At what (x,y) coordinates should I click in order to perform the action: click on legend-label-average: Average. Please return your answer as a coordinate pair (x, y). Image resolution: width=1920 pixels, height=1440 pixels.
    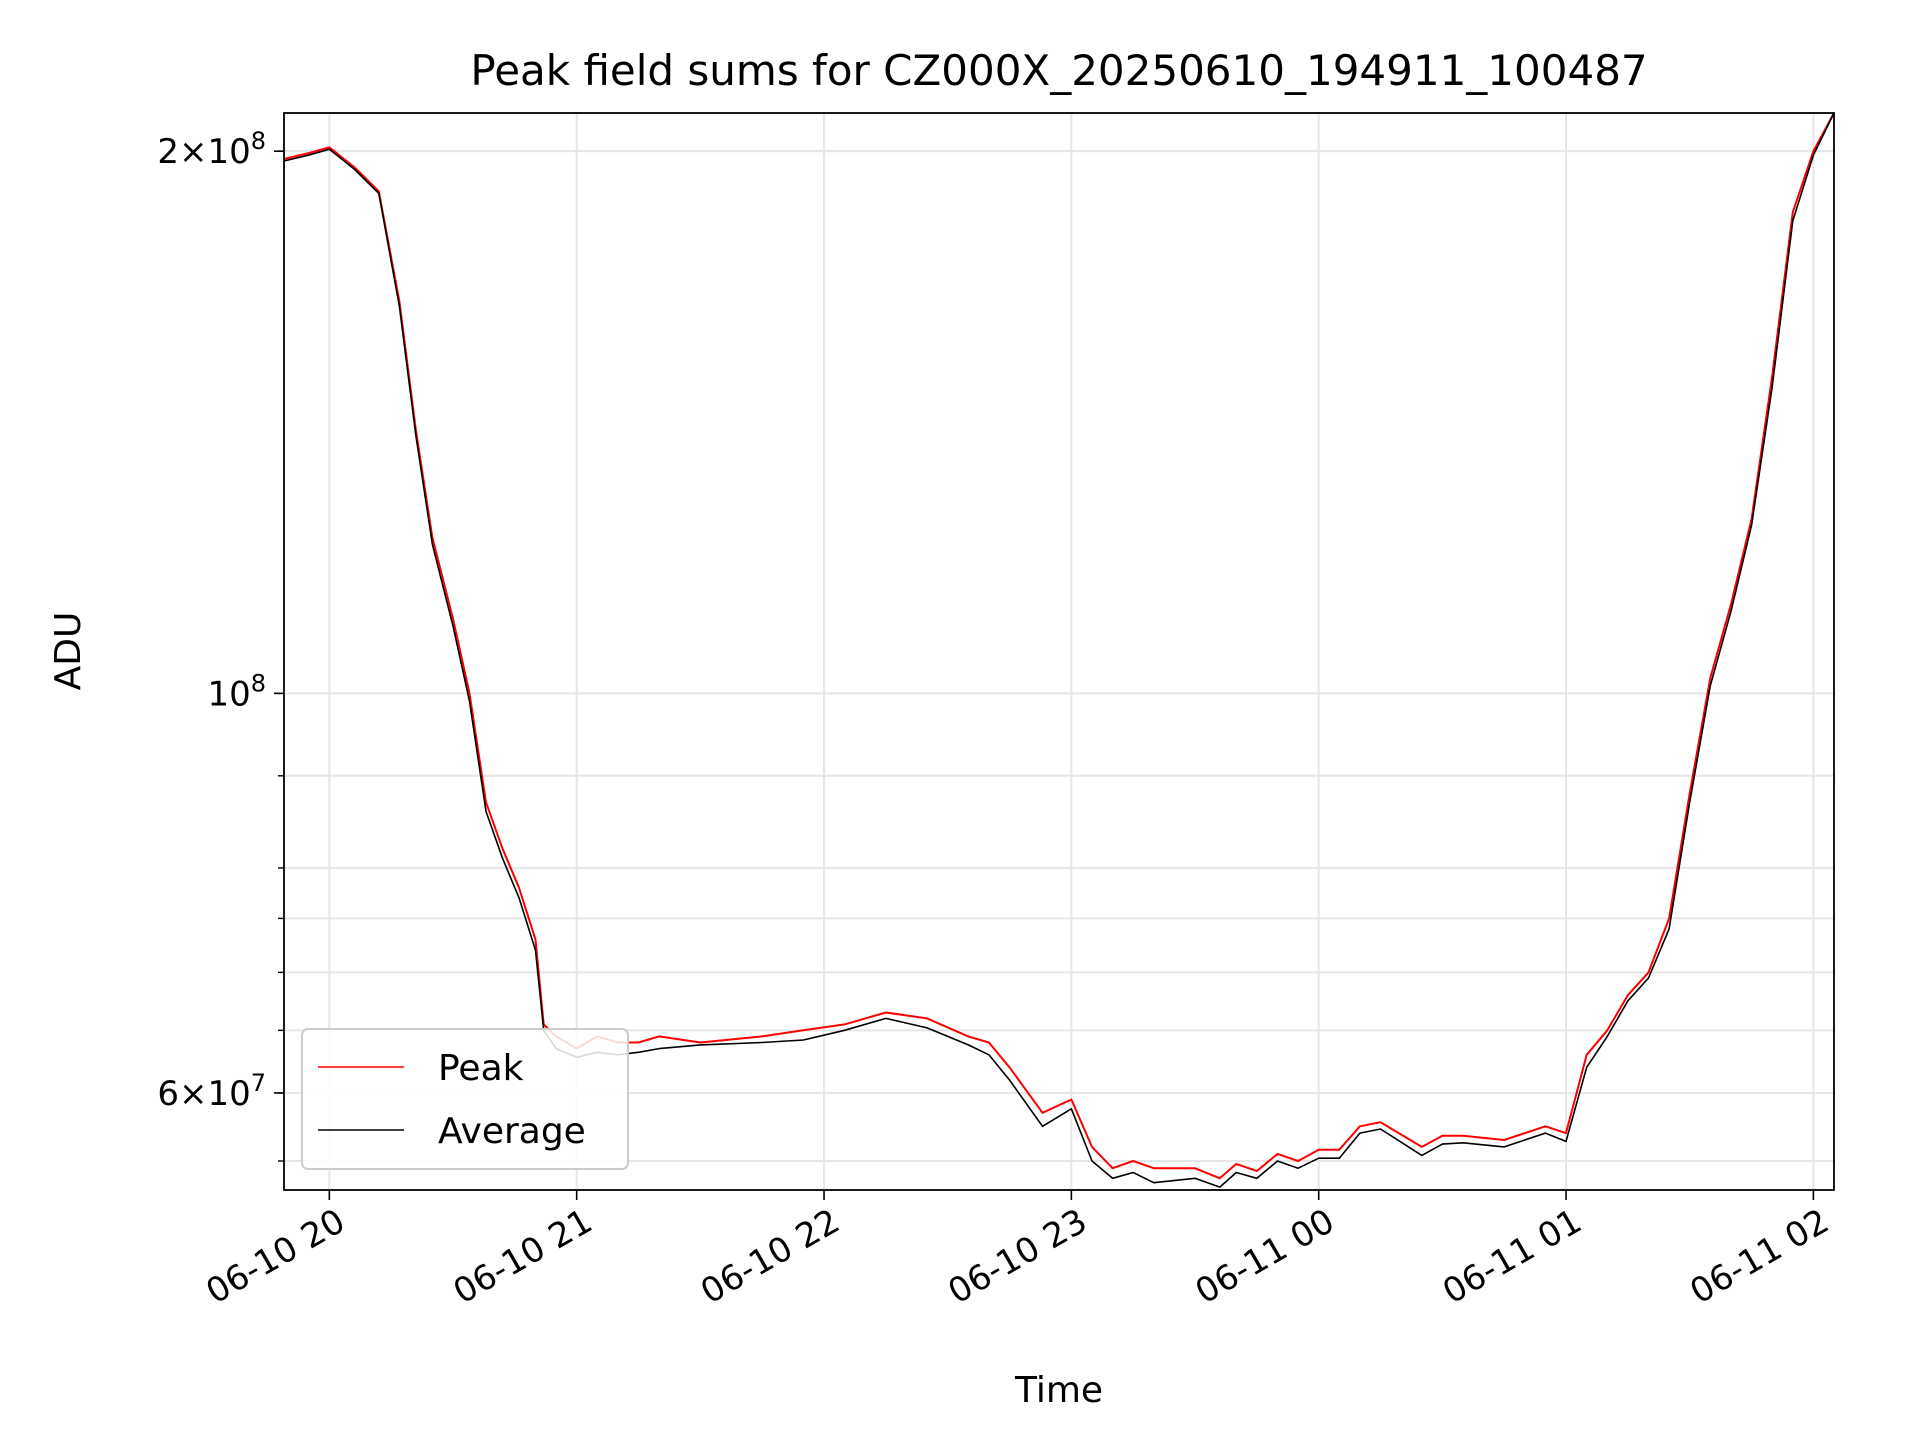
    Looking at the image, I should click on (512, 1131).